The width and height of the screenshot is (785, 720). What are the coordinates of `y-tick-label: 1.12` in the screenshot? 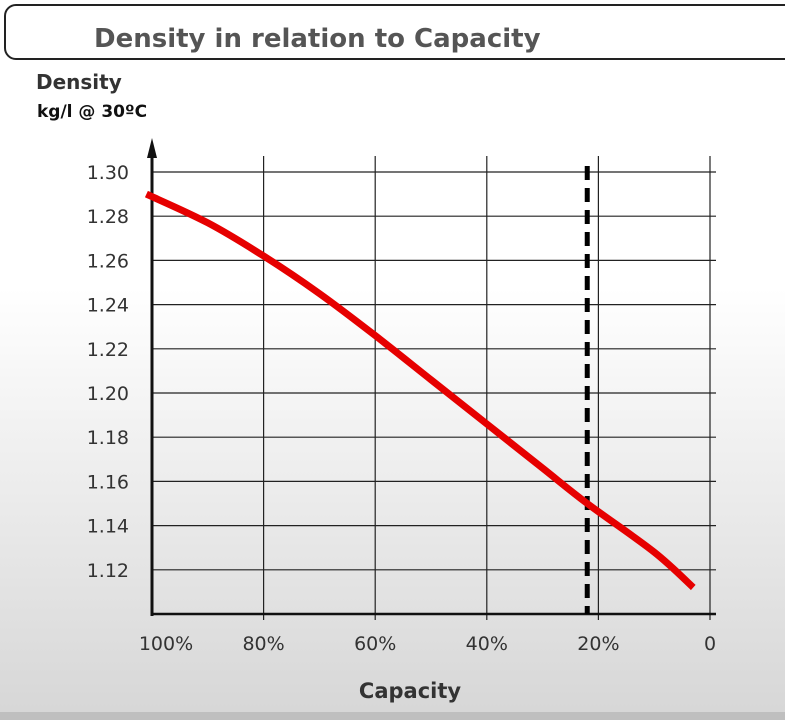 It's located at (108, 571).